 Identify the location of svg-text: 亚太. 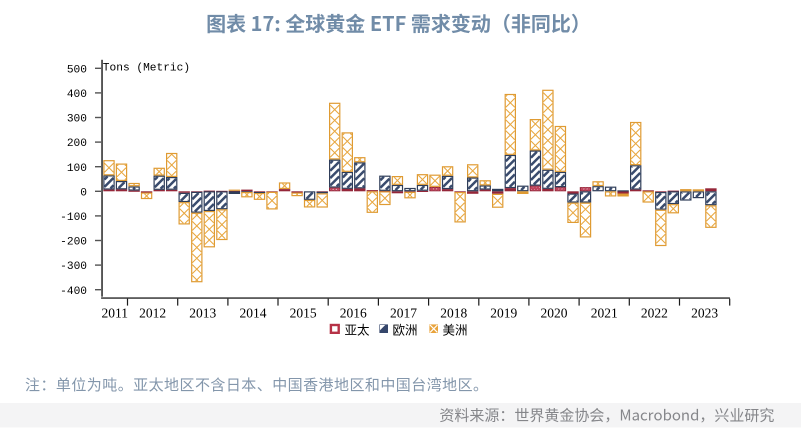
(358, 328).